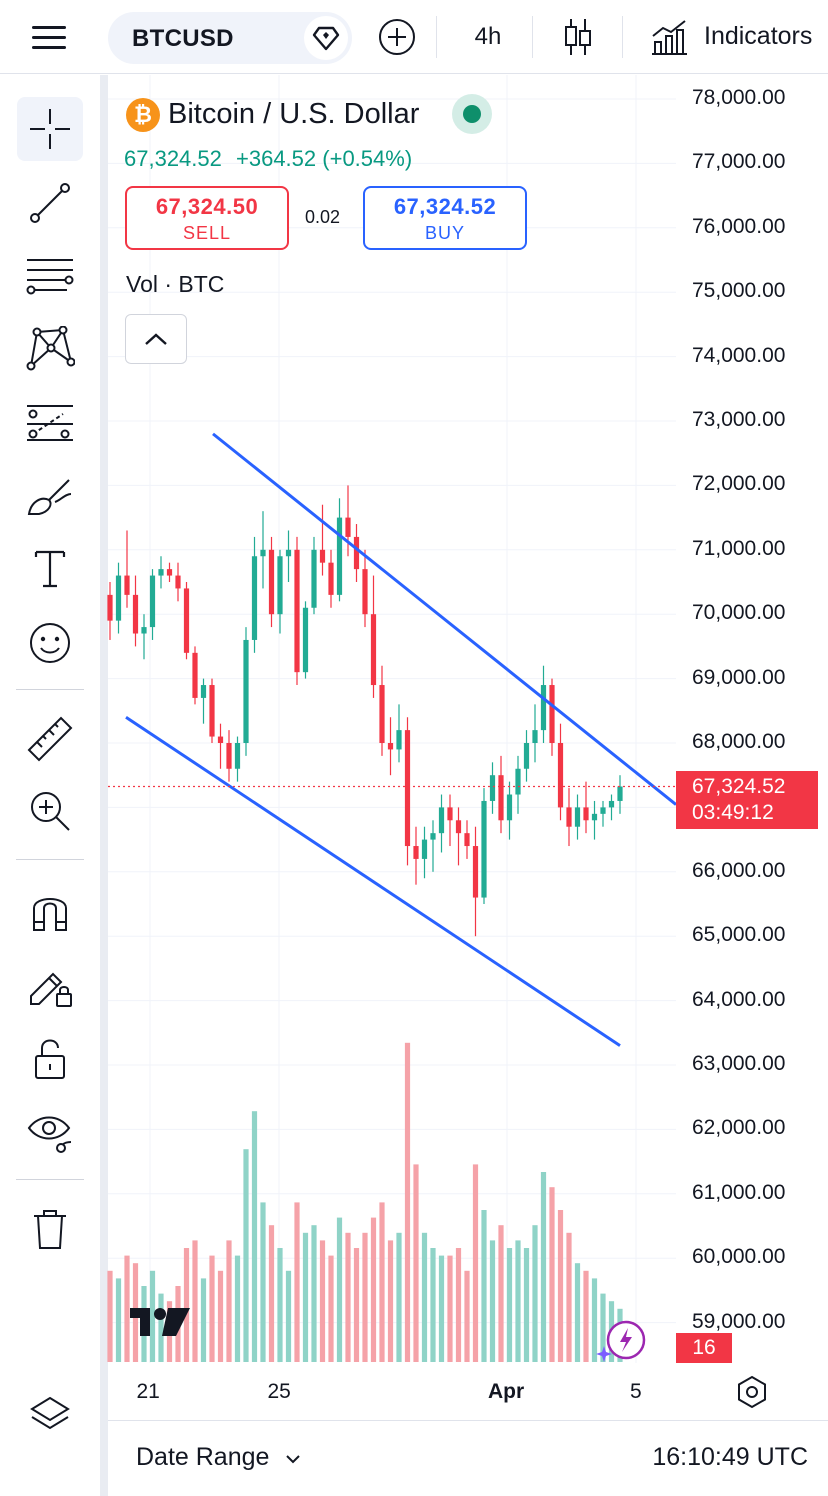 The width and height of the screenshot is (828, 1496). What do you see at coordinates (468, 1458) in the screenshot?
I see `bottom-bar: Date Range 16:10:49 UTC` at bounding box center [468, 1458].